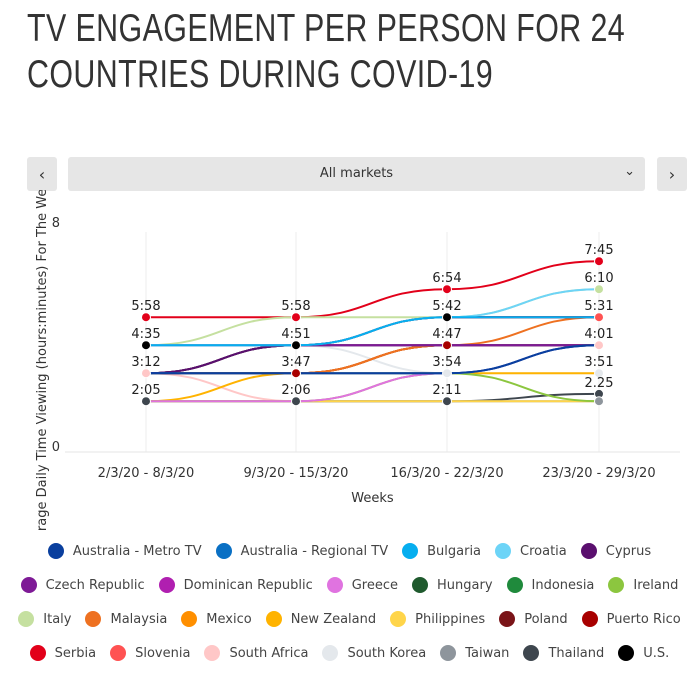 Image resolution: width=699 pixels, height=678 pixels. What do you see at coordinates (598, 362) in the screenshot?
I see `data-label: 3:51` at bounding box center [598, 362].